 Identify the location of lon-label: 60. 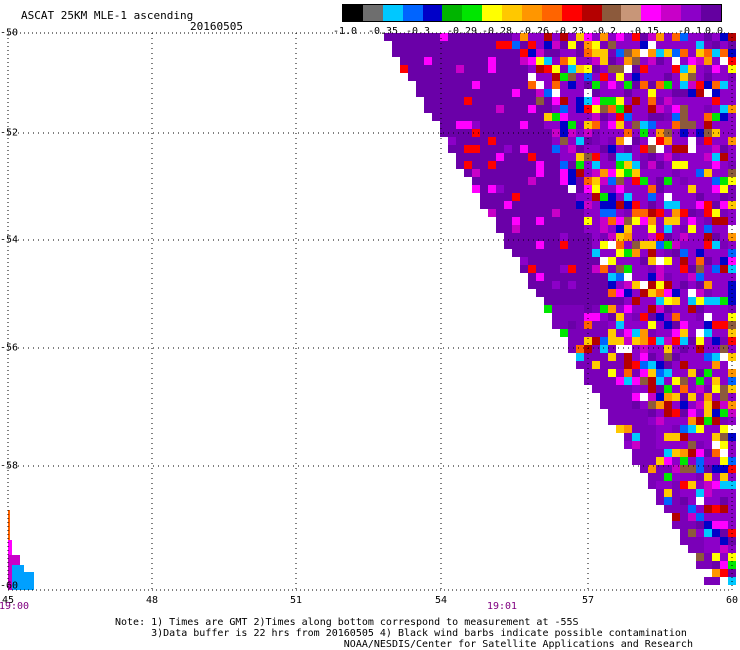
(732, 600).